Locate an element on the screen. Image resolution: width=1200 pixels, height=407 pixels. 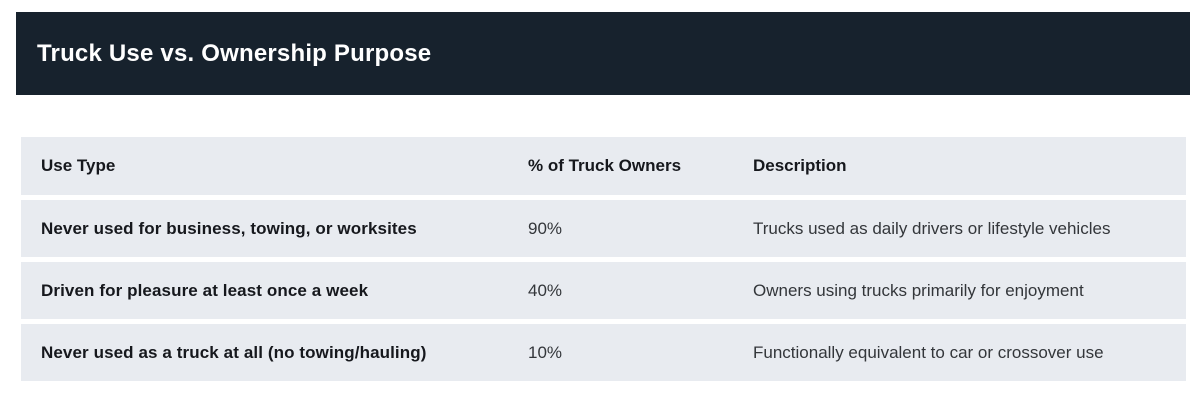
table-header-row: Use Type % of Truck Owners Description is located at coordinates (603, 166).